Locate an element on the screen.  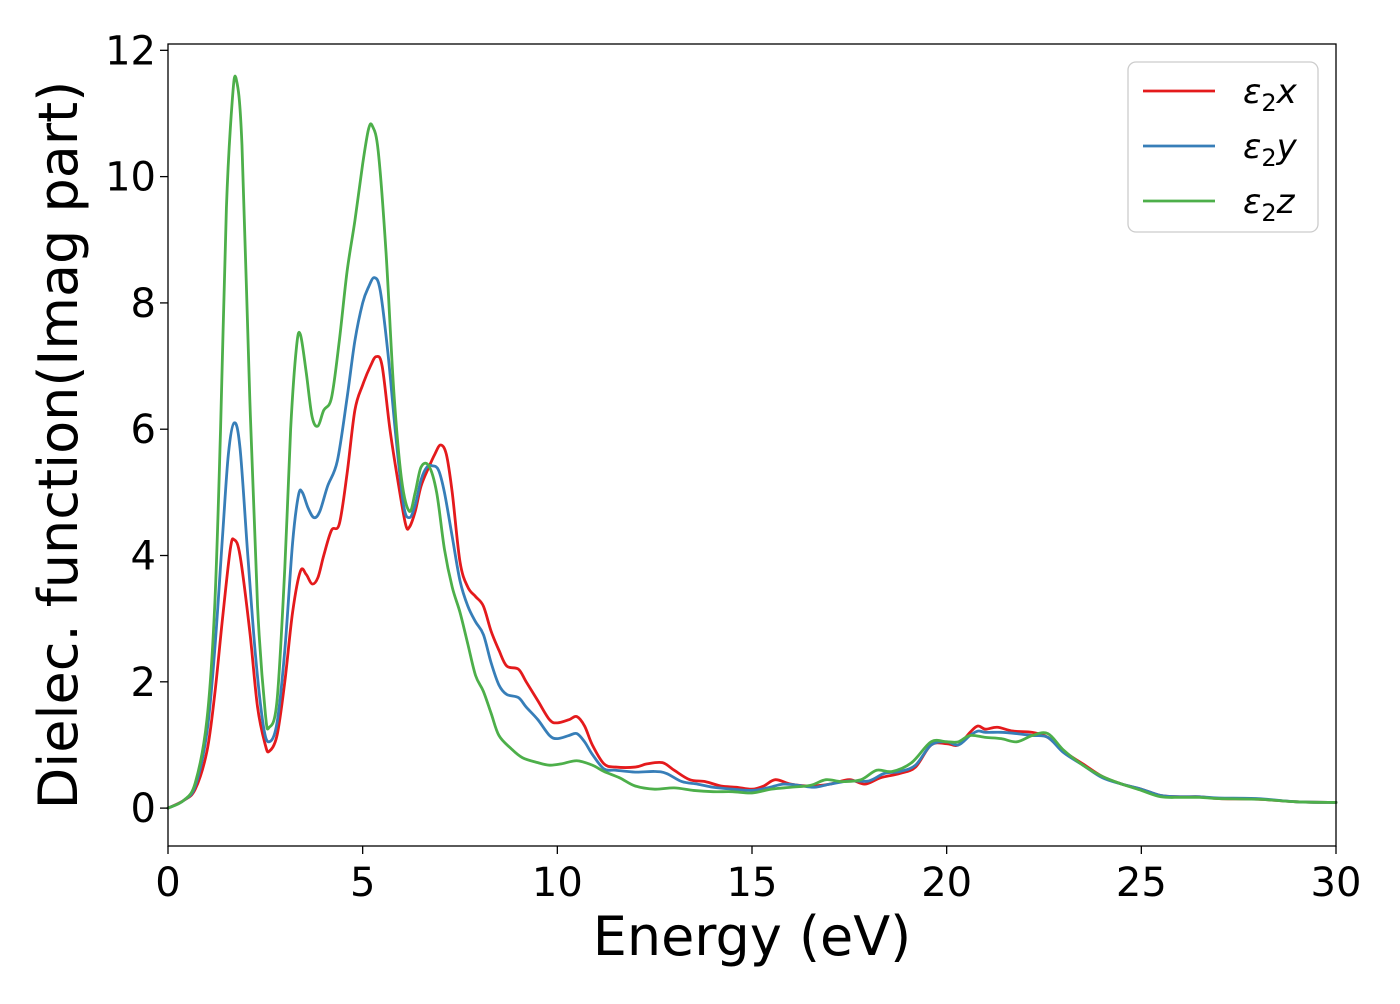
y-axis-ticks: 0 2 4 6 8 10 12 is located at coordinates (136, 430).